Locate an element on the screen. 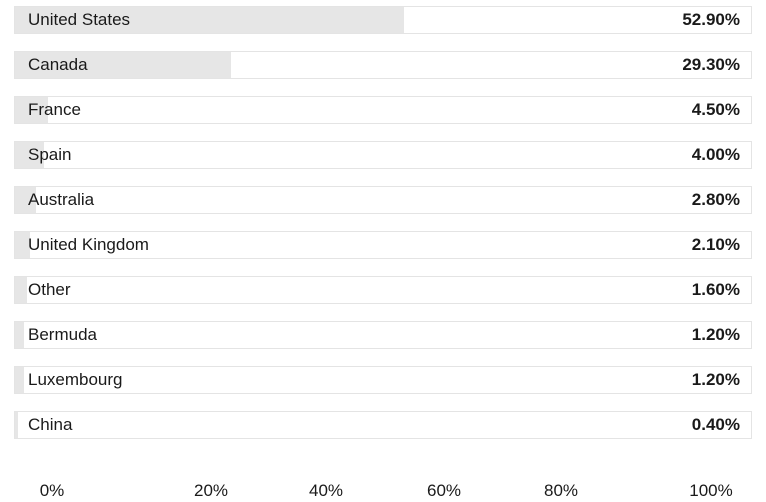  category-label: Other is located at coordinates (49, 289).